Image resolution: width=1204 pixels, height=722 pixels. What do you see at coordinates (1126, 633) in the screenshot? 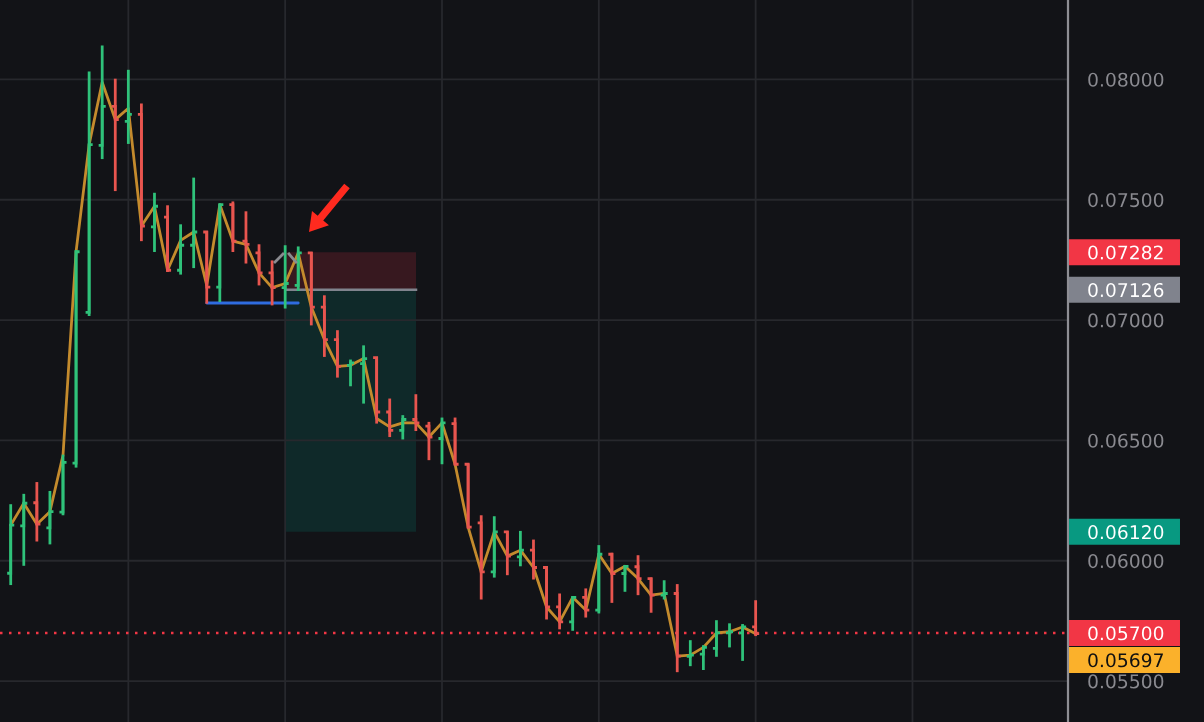
I see `ref-line-label: 0.05700` at bounding box center [1126, 633].